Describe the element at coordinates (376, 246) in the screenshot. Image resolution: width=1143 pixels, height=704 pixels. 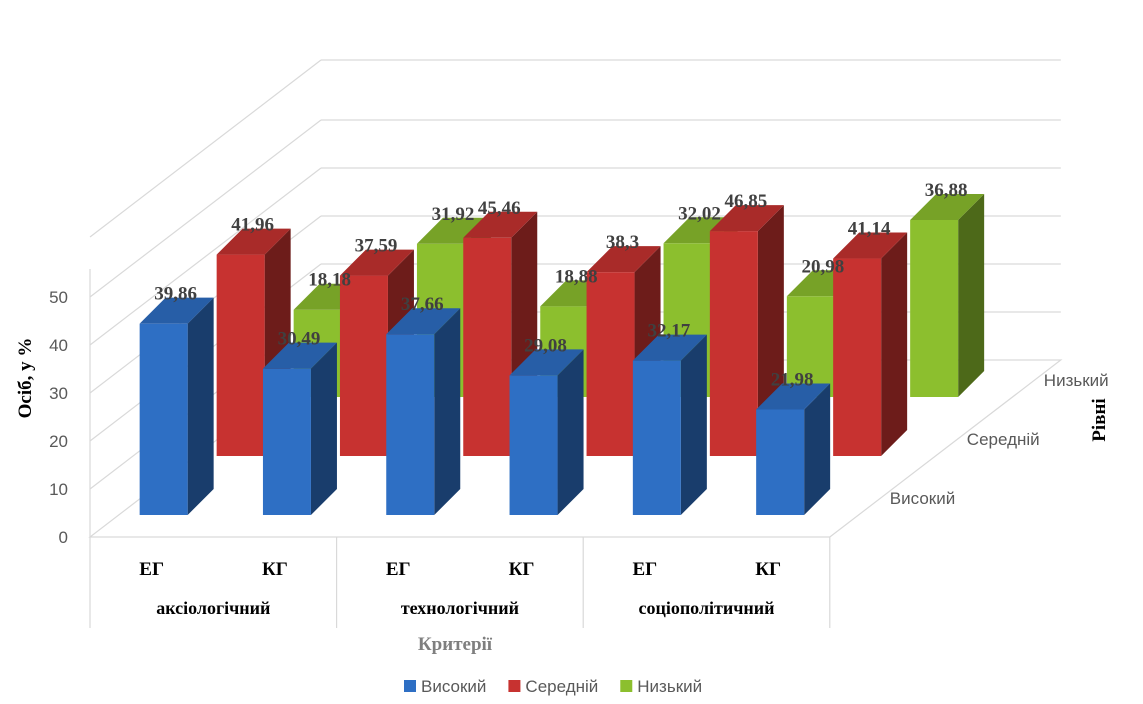
I see `data-label: 37,59` at that location.